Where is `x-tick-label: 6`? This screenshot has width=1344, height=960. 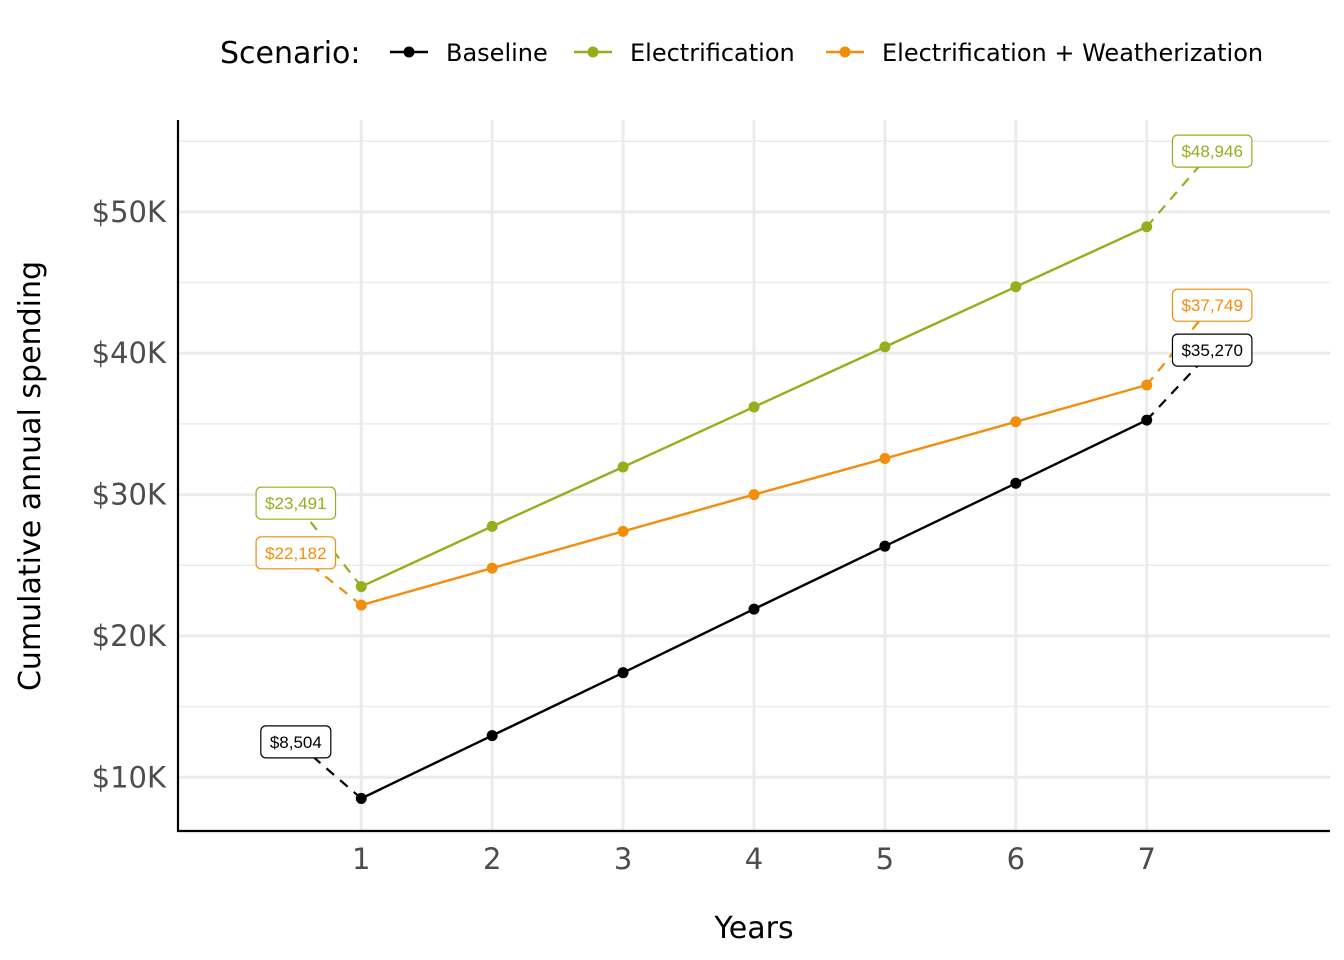
x-tick-label: 6 is located at coordinates (1016, 859).